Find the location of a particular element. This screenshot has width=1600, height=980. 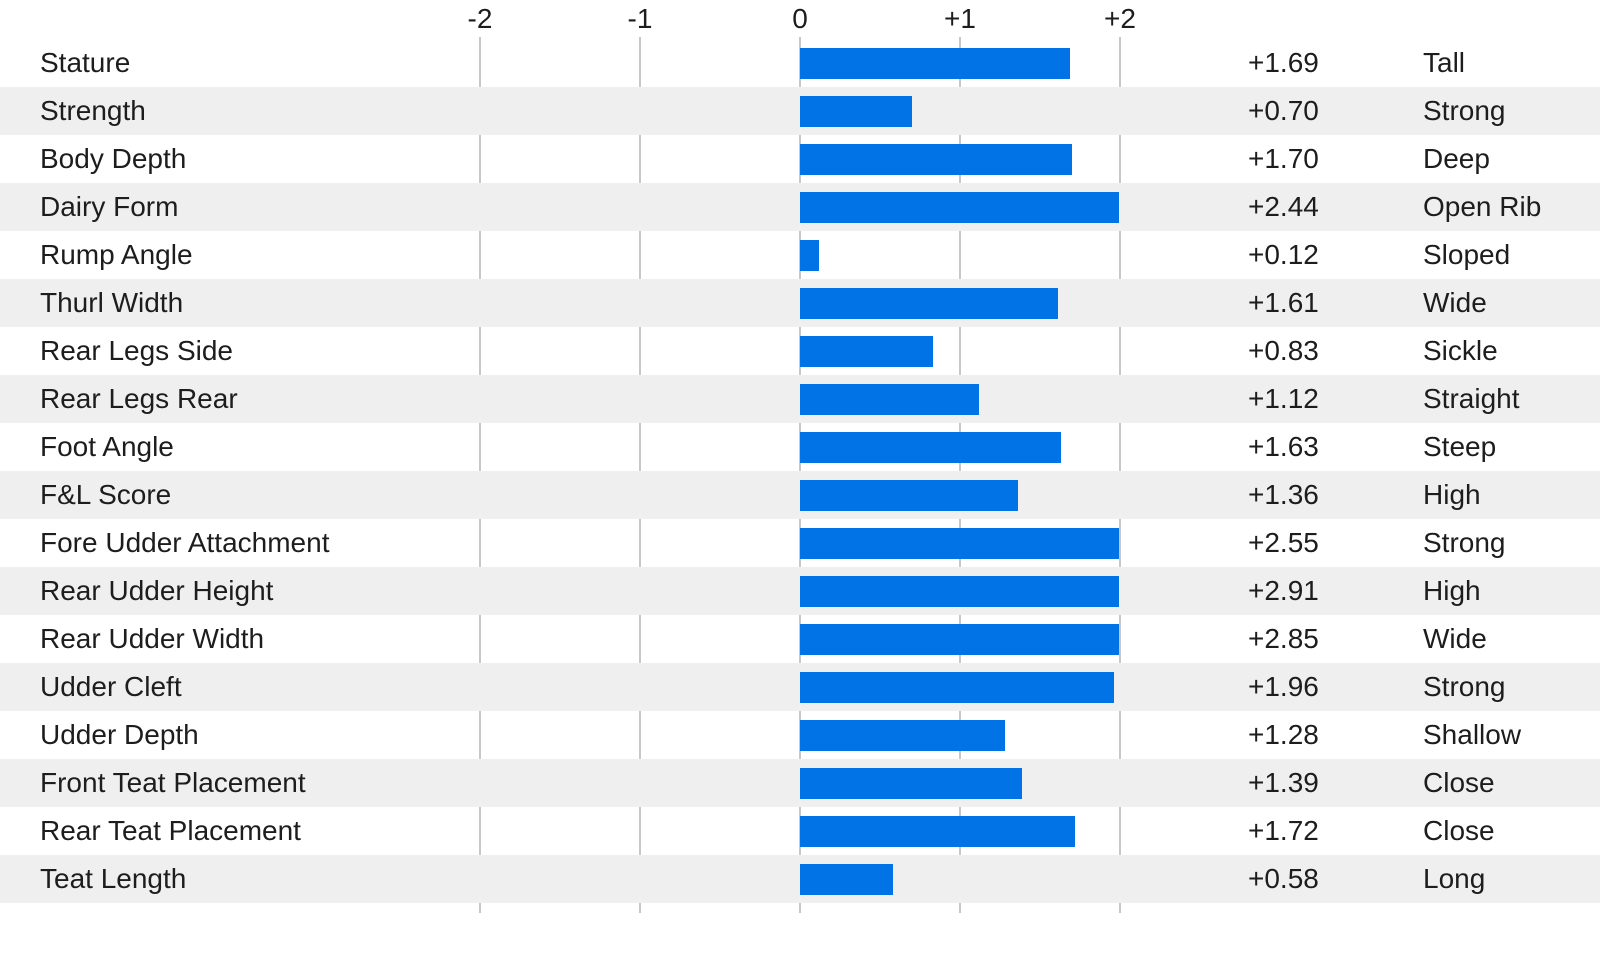

trait-row: Rear Legs Side +0.83 Sickle is located at coordinates (800, 351).